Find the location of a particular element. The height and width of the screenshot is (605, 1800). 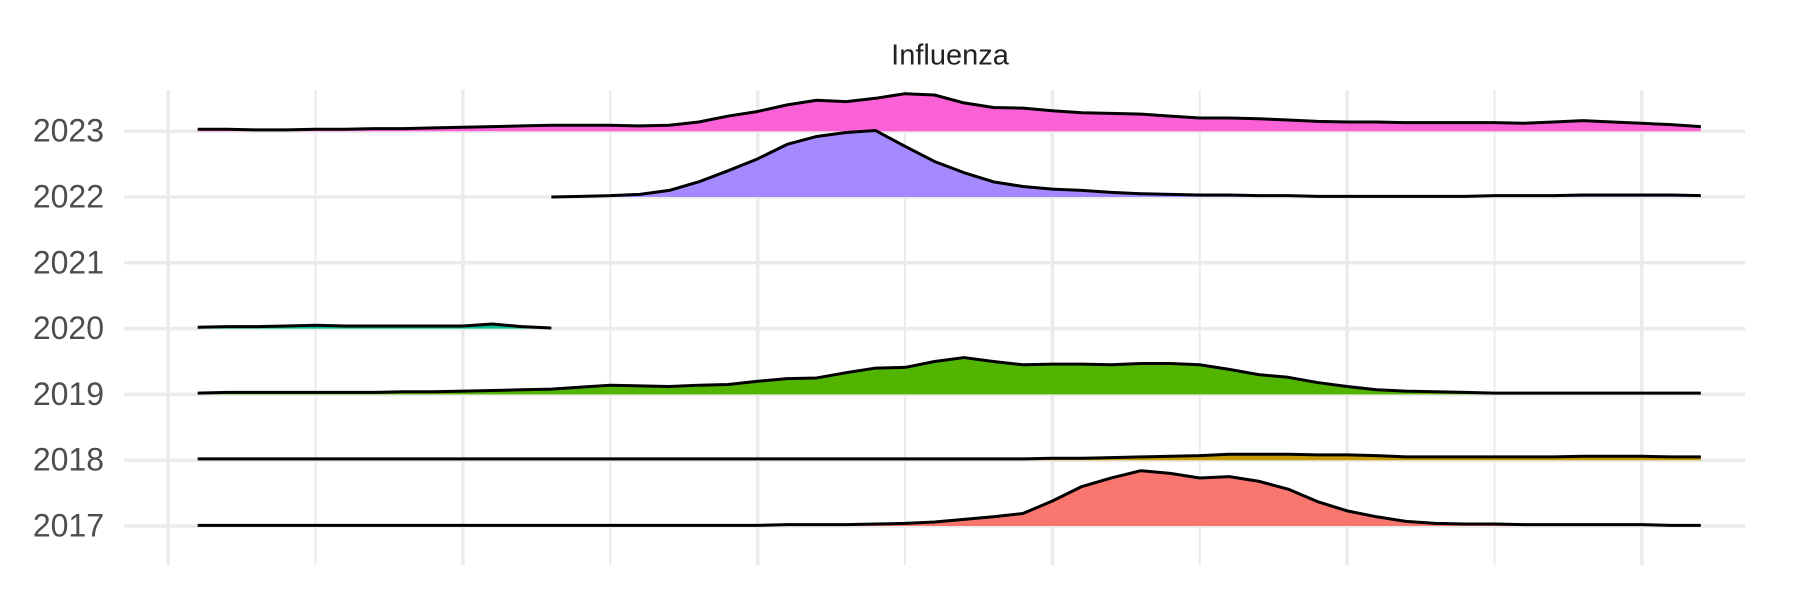

chart-title: Influenza is located at coordinates (950, 56).